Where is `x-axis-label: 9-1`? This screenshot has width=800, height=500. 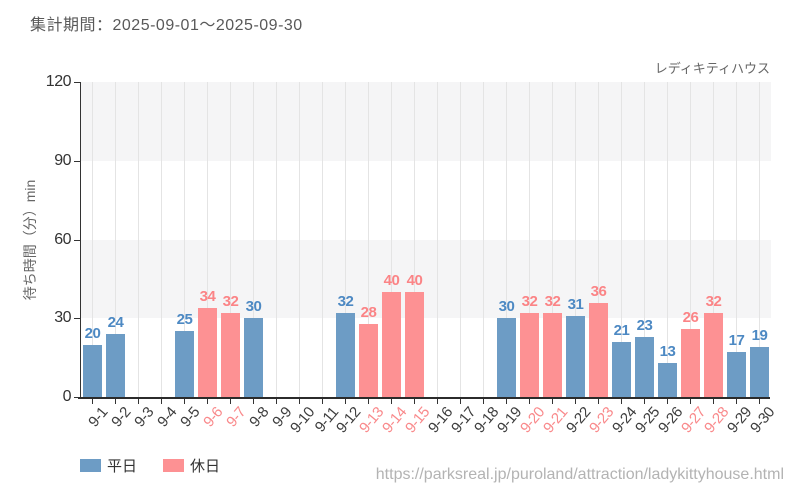 x-axis-label: 9-1 is located at coordinates (98, 417).